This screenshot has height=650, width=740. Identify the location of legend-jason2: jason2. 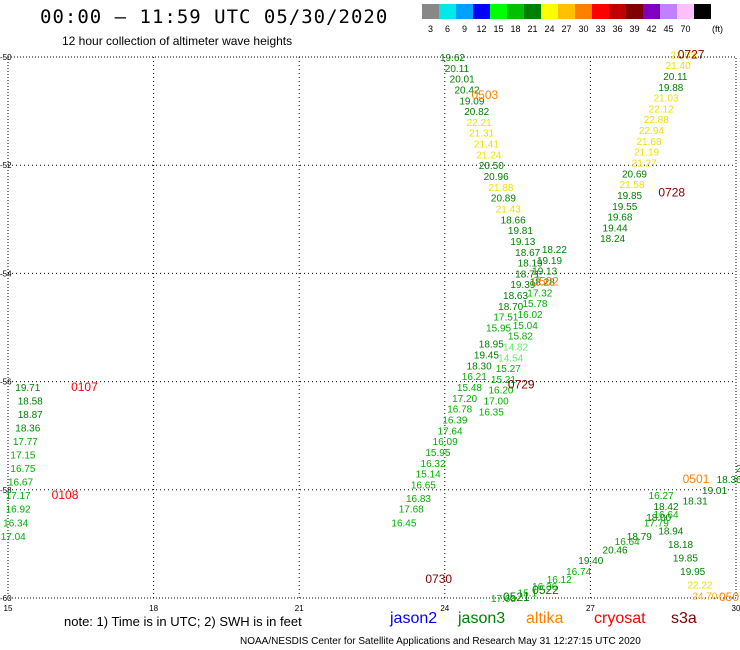
(414, 618).